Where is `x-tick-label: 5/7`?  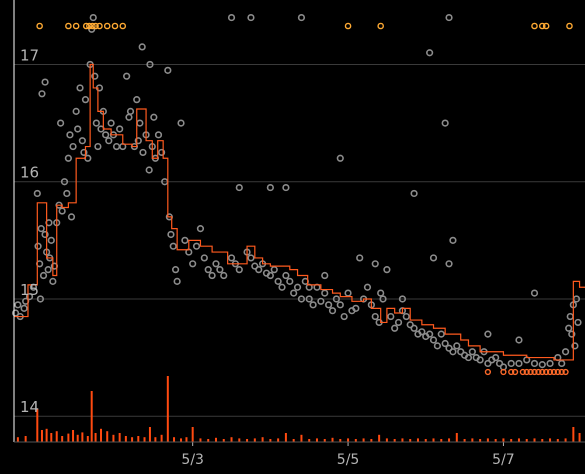 x-tick-label: 5/7 is located at coordinates (503, 460).